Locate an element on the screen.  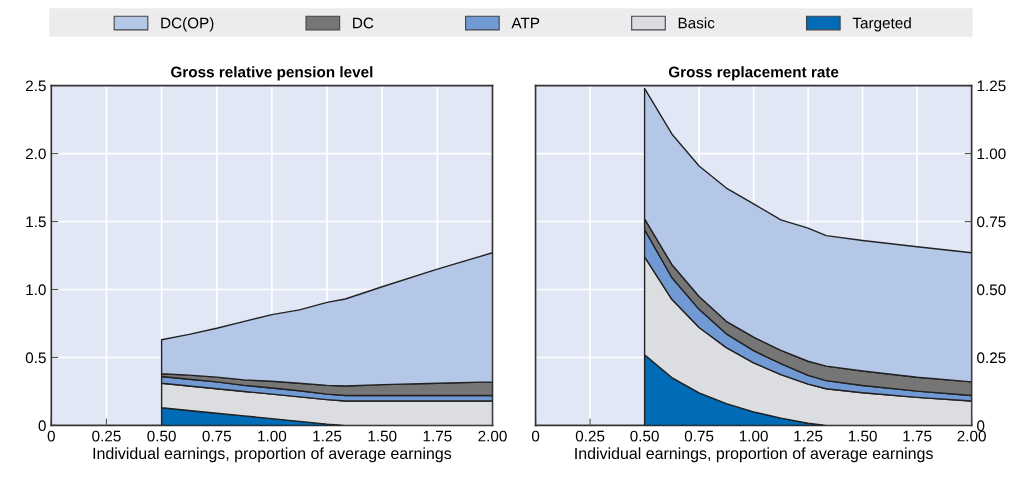
y-tick-label: 1.25 is located at coordinates (991, 86).